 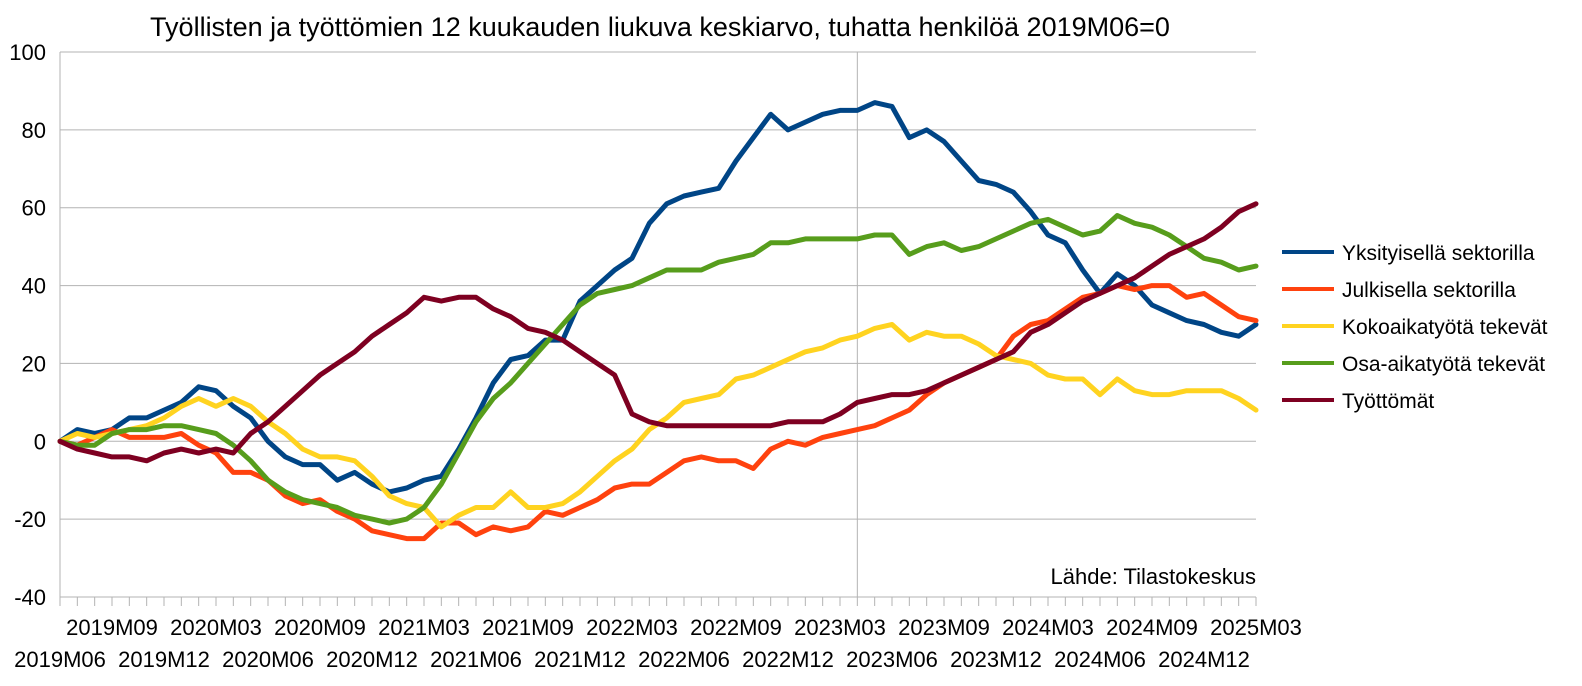 I want to click on y-tick-label: 40, so click(x=34, y=286).